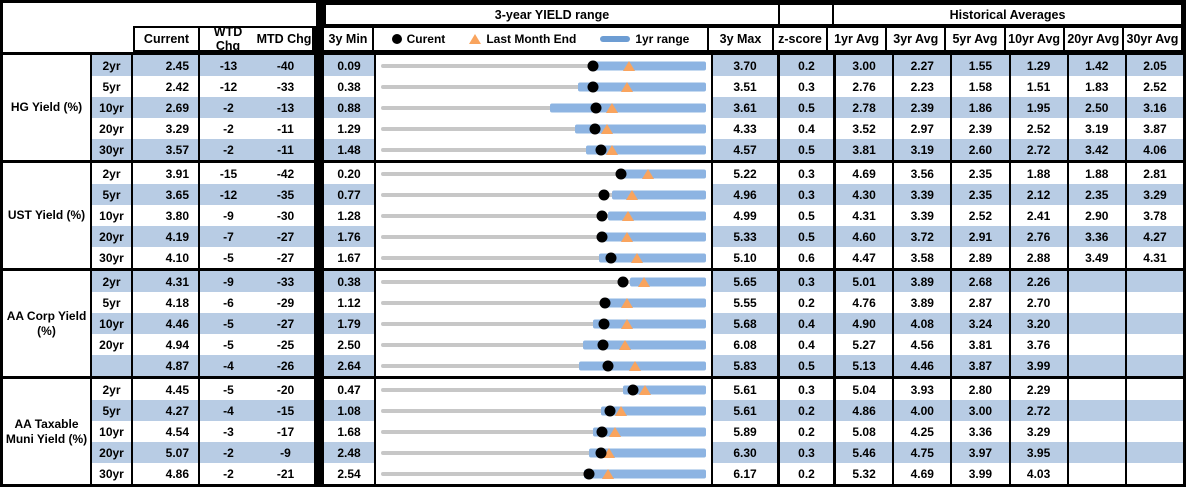 The height and width of the screenshot is (487, 1186). What do you see at coordinates (426, 39) in the screenshot?
I see `legend-current-label: Curent` at bounding box center [426, 39].